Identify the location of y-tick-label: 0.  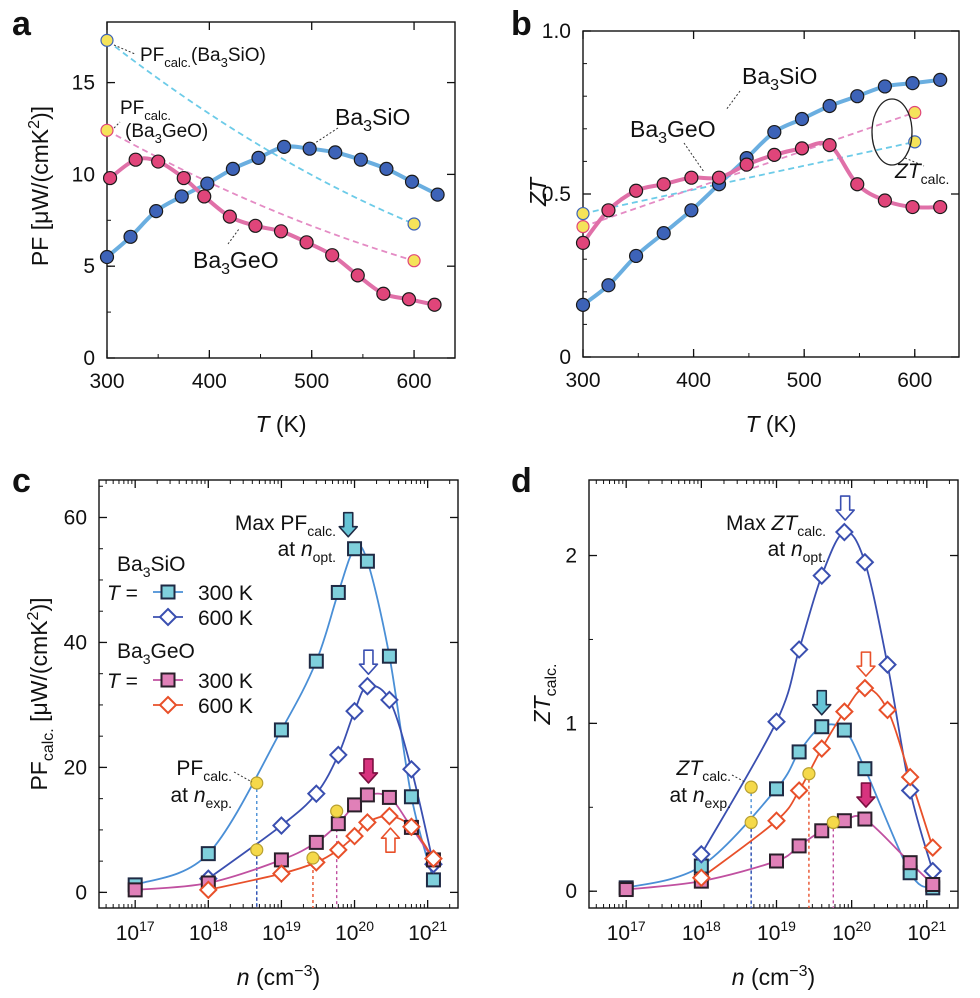
(81, 892).